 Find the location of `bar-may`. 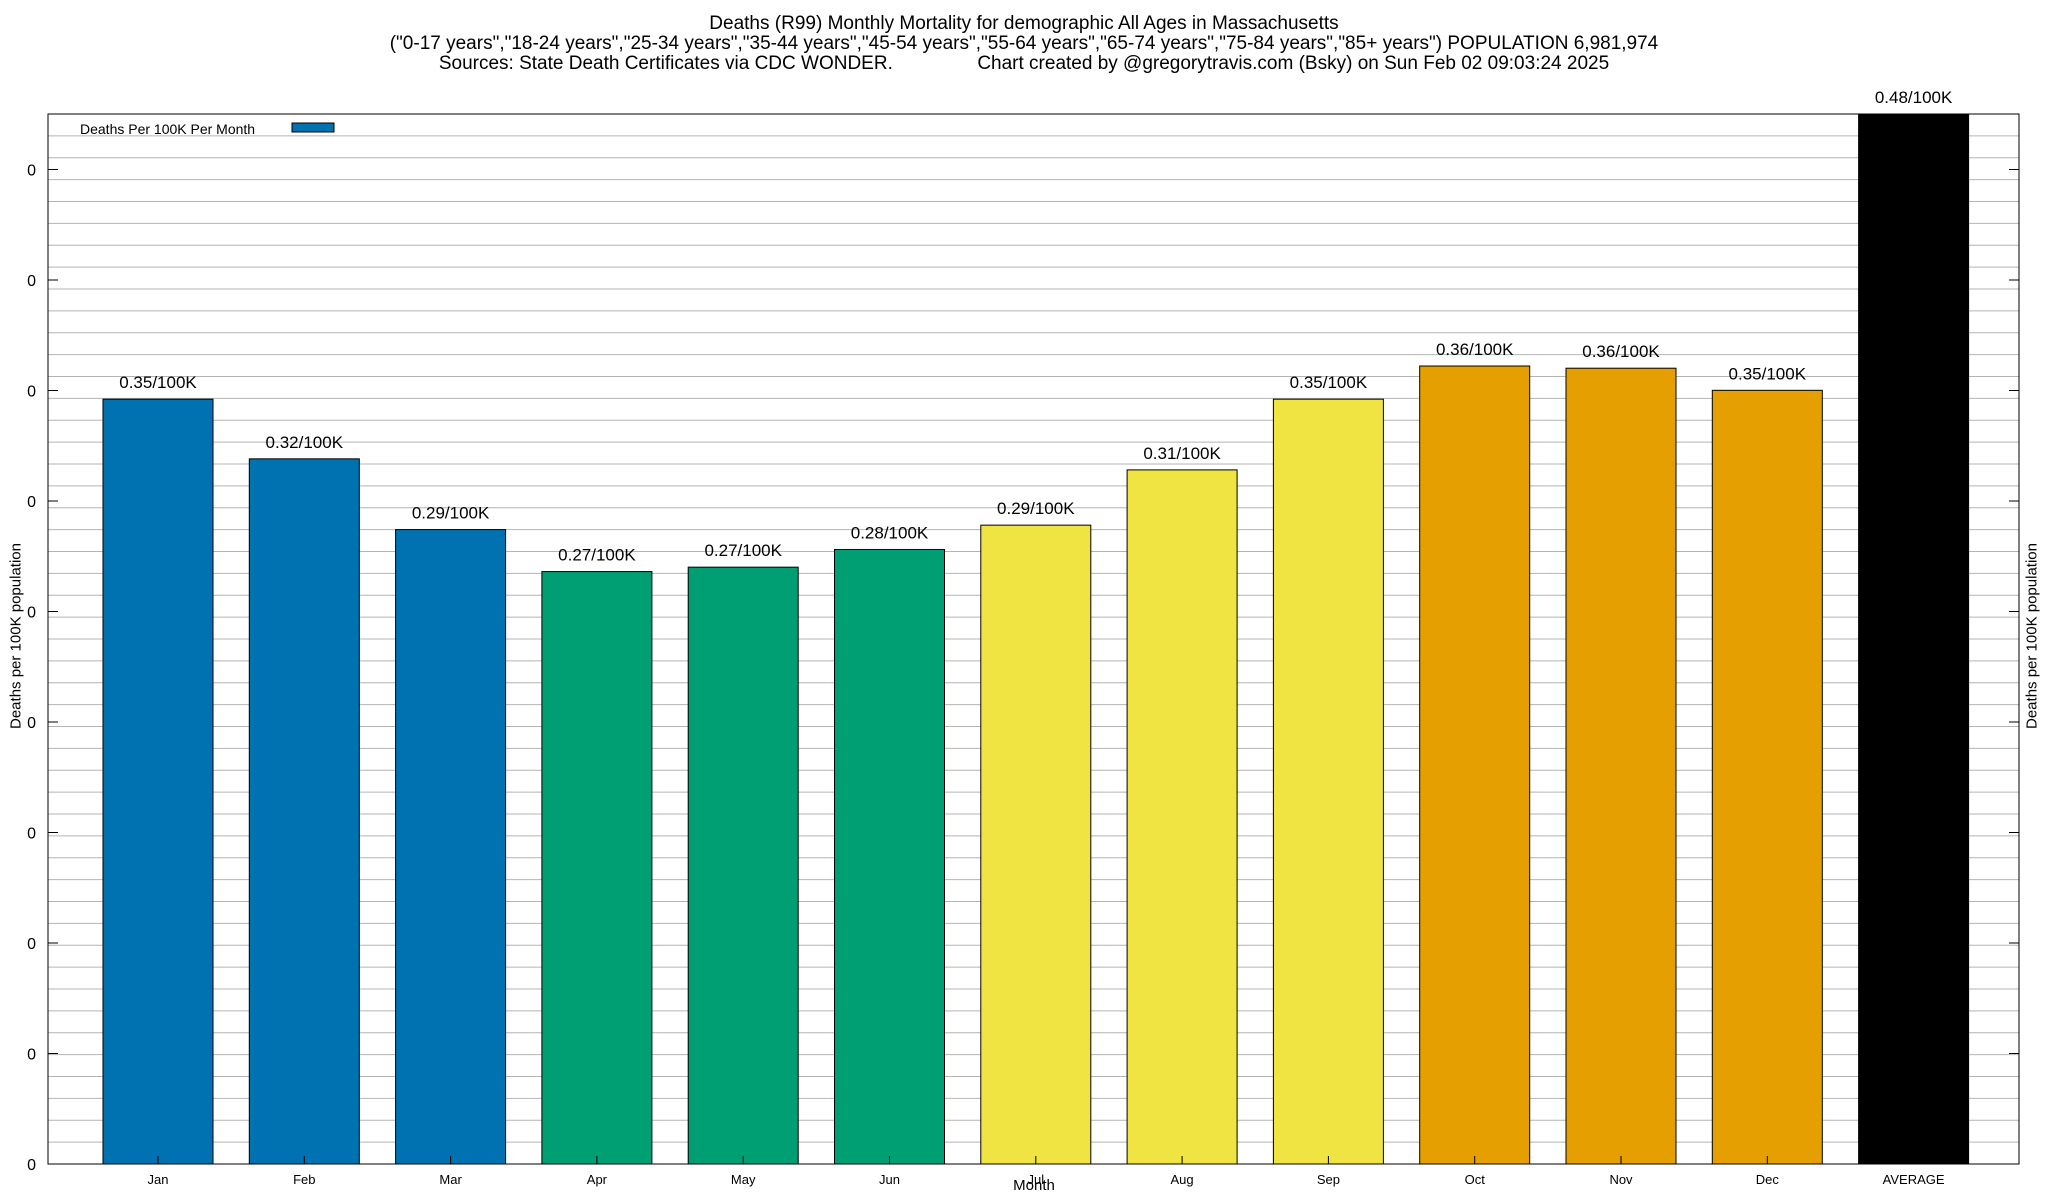

bar-may is located at coordinates (743, 865).